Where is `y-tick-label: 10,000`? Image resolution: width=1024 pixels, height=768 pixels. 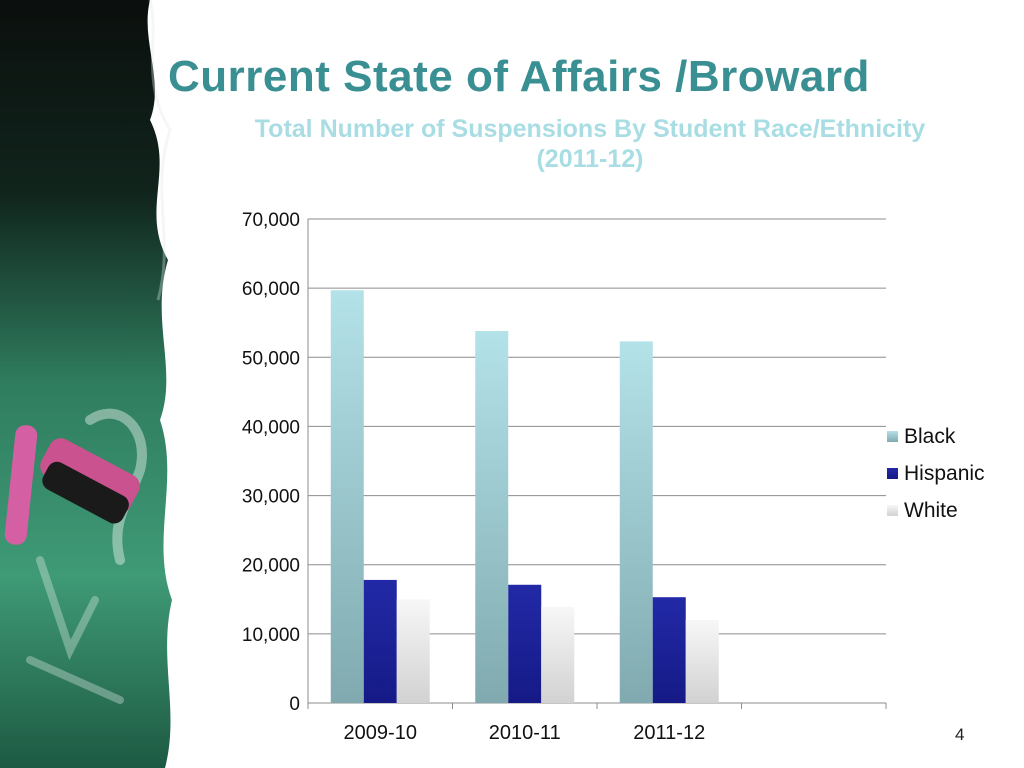 y-tick-label: 10,000 is located at coordinates (271, 635).